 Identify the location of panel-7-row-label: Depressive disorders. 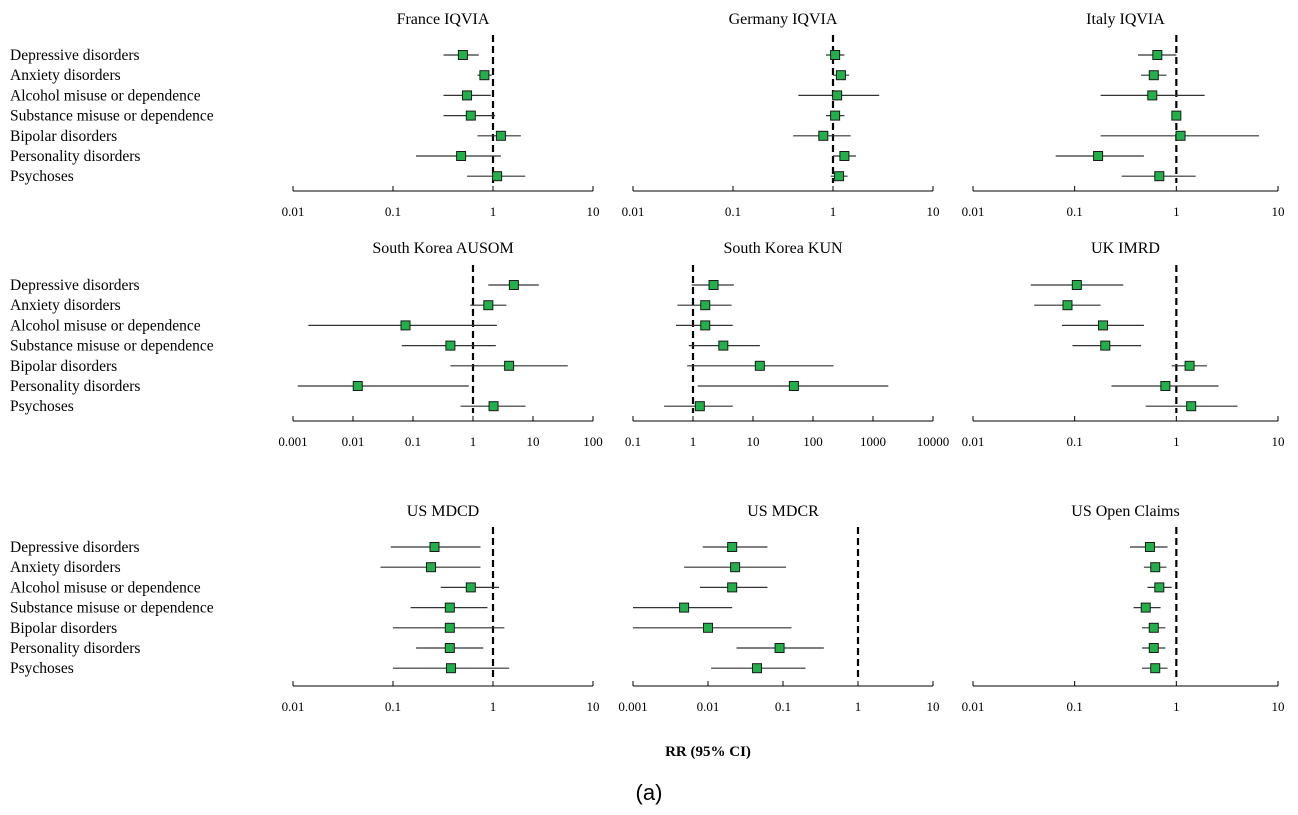
(75, 547).